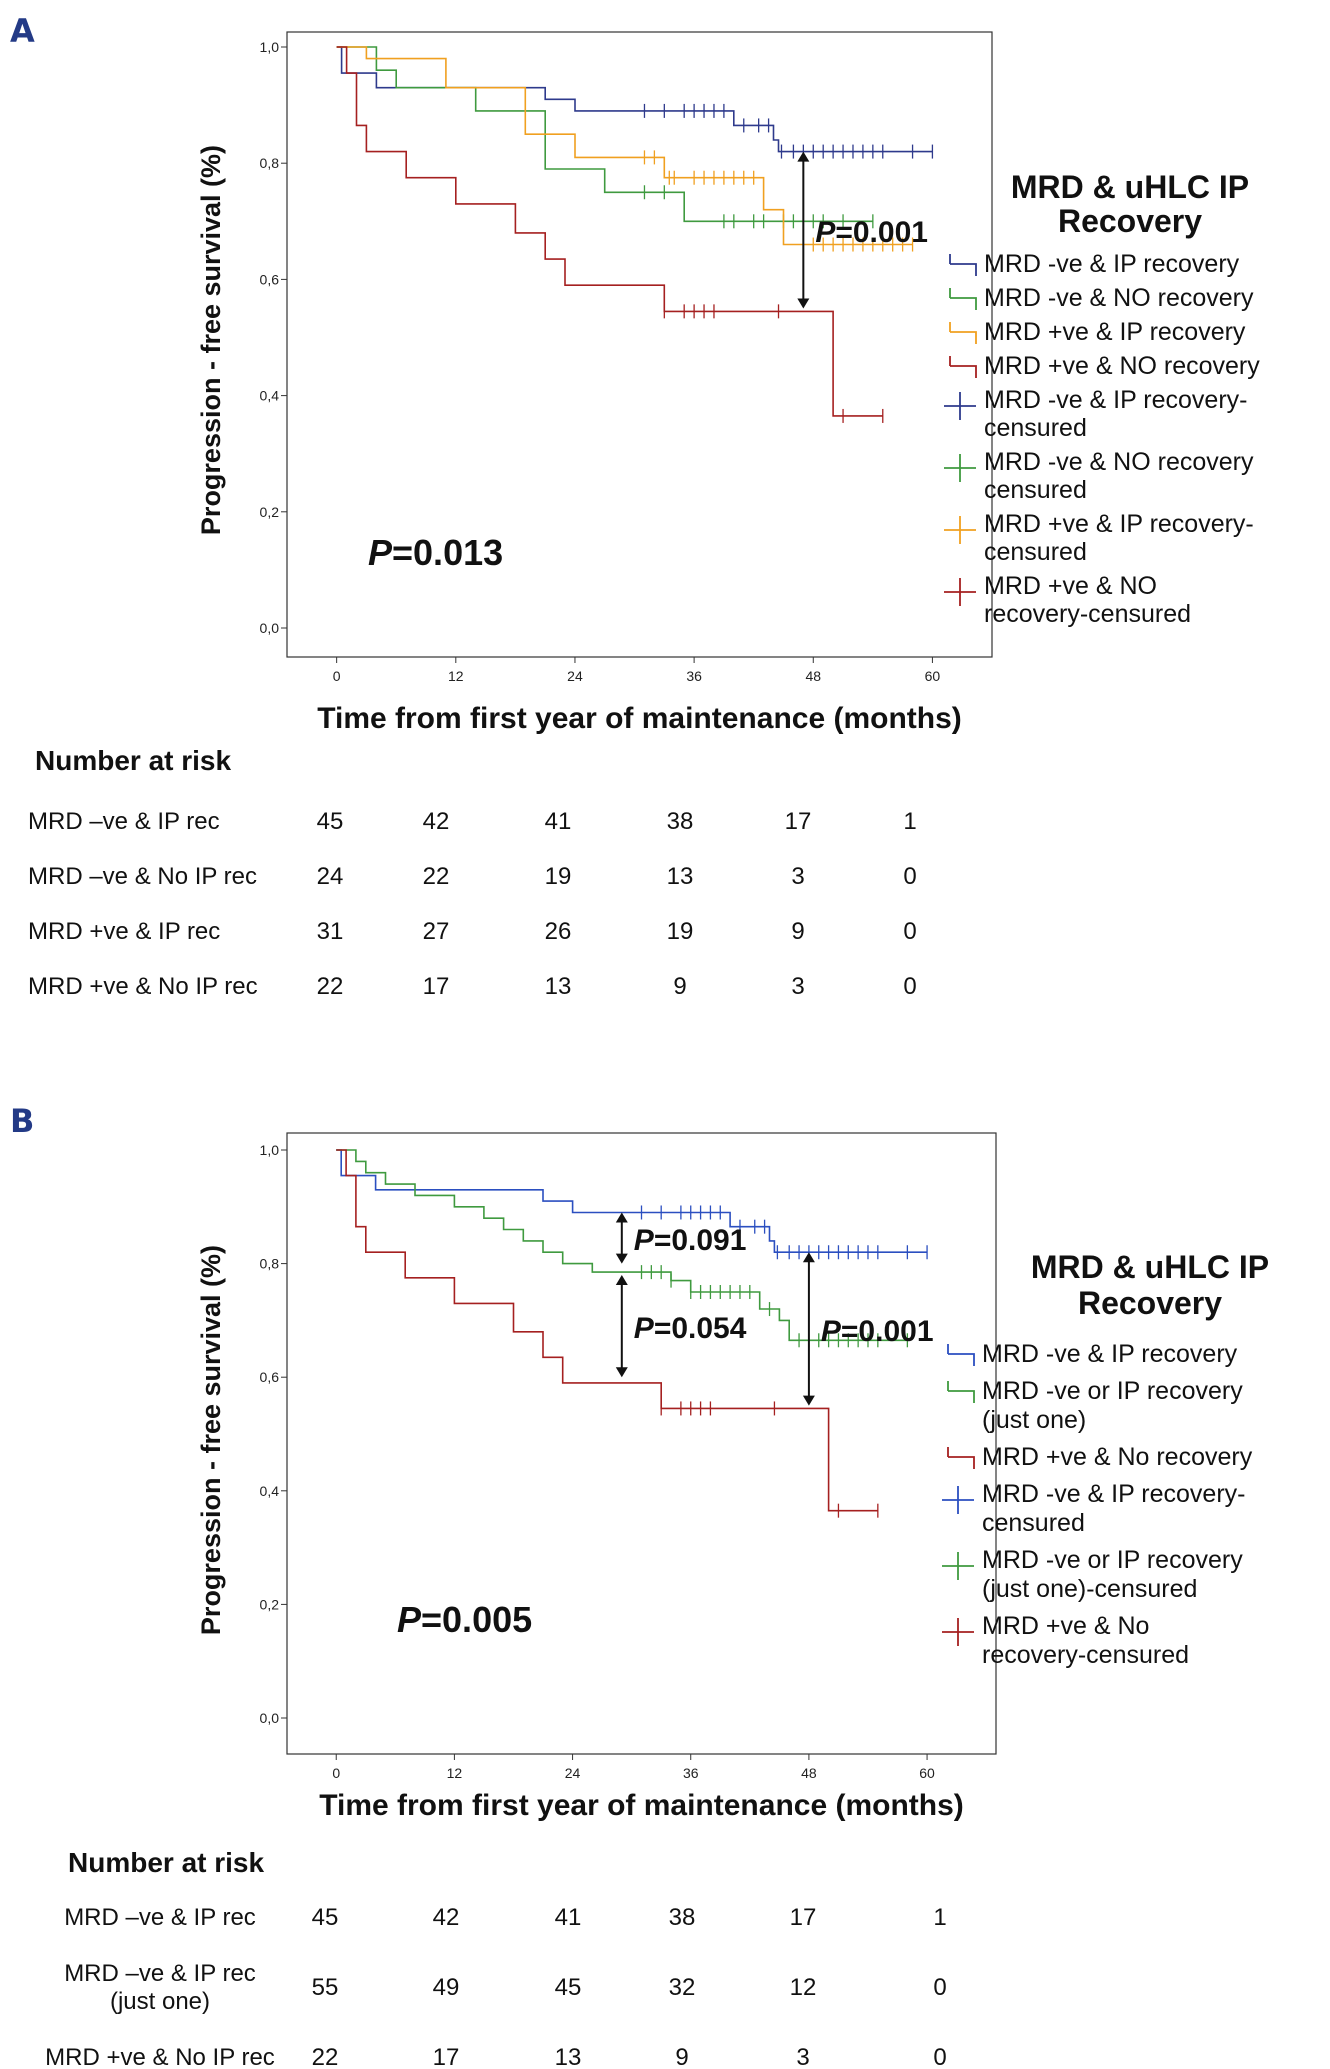  What do you see at coordinates (1122, 366) in the screenshot?
I see `legend-entry-4: MRD +ve & NO recovery` at bounding box center [1122, 366].